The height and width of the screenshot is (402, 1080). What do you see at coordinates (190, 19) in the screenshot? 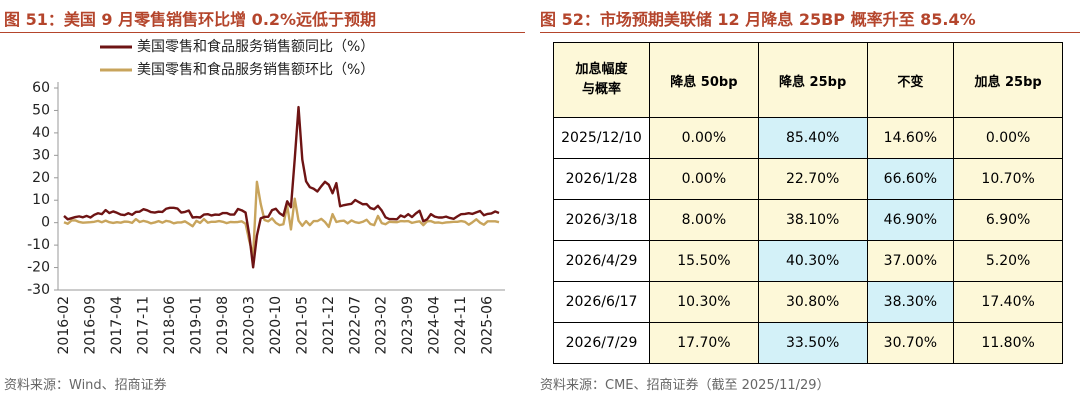
I see `chart-title: 图 51：美国 9 月零售销售环比增 0.2%远低于预期` at bounding box center [190, 19].